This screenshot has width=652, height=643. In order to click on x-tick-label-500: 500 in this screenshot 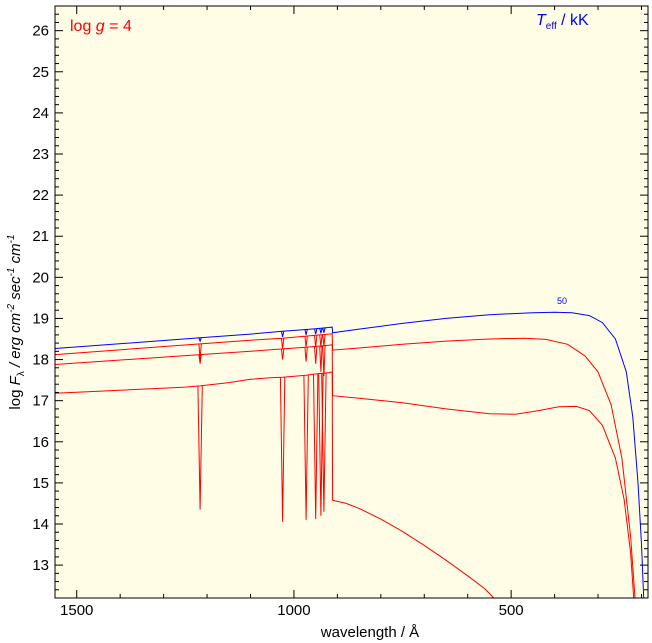, I will do `click(511, 610)`.